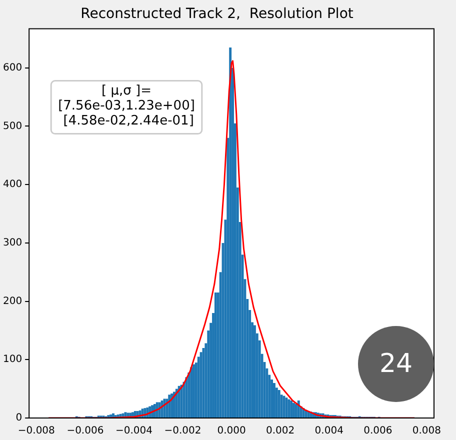 Image resolution: width=456 pixels, height=440 pixels. What do you see at coordinates (12, 126) in the screenshot?
I see `y-tick-label: 500` at bounding box center [12, 126].